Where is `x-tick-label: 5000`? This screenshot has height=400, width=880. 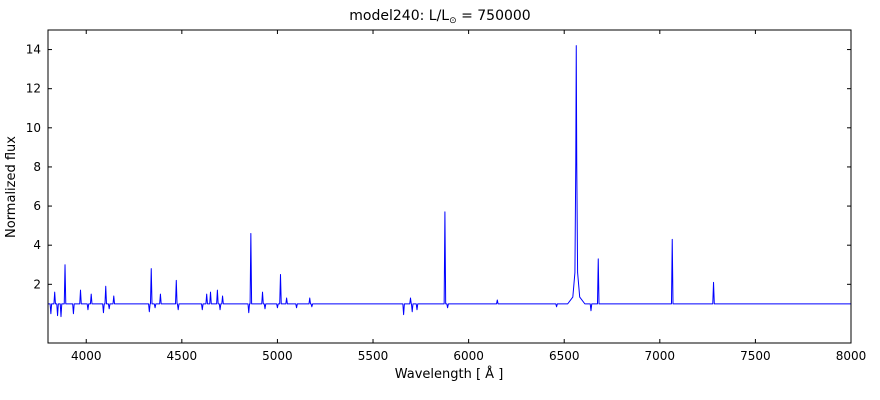
x-tick-label: 5000 is located at coordinates (277, 356).